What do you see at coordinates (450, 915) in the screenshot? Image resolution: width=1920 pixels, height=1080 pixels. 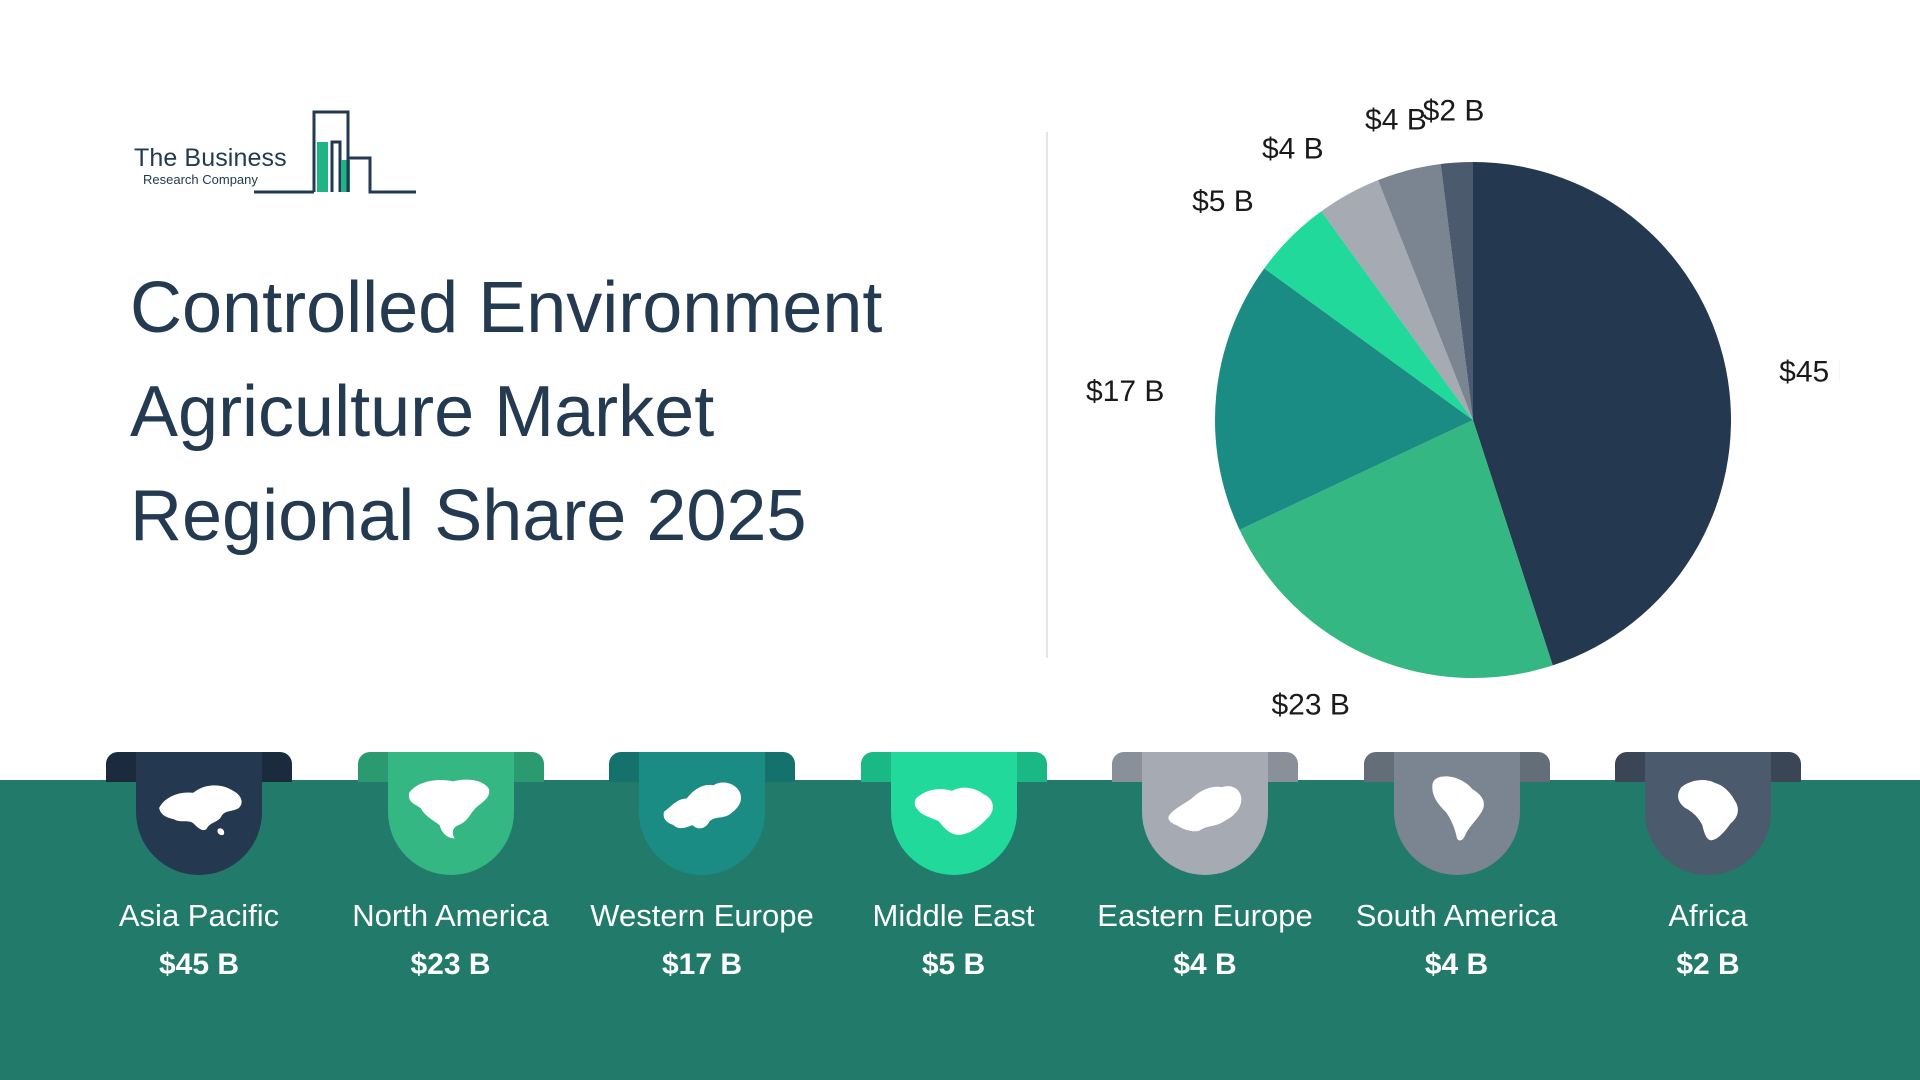 I see `region-name: North America` at bounding box center [450, 915].